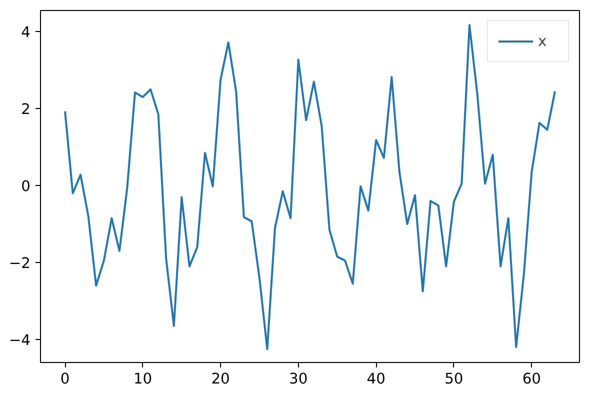  Describe the element at coordinates (142, 379) in the screenshot. I see `x-tick-label: 10` at that location.